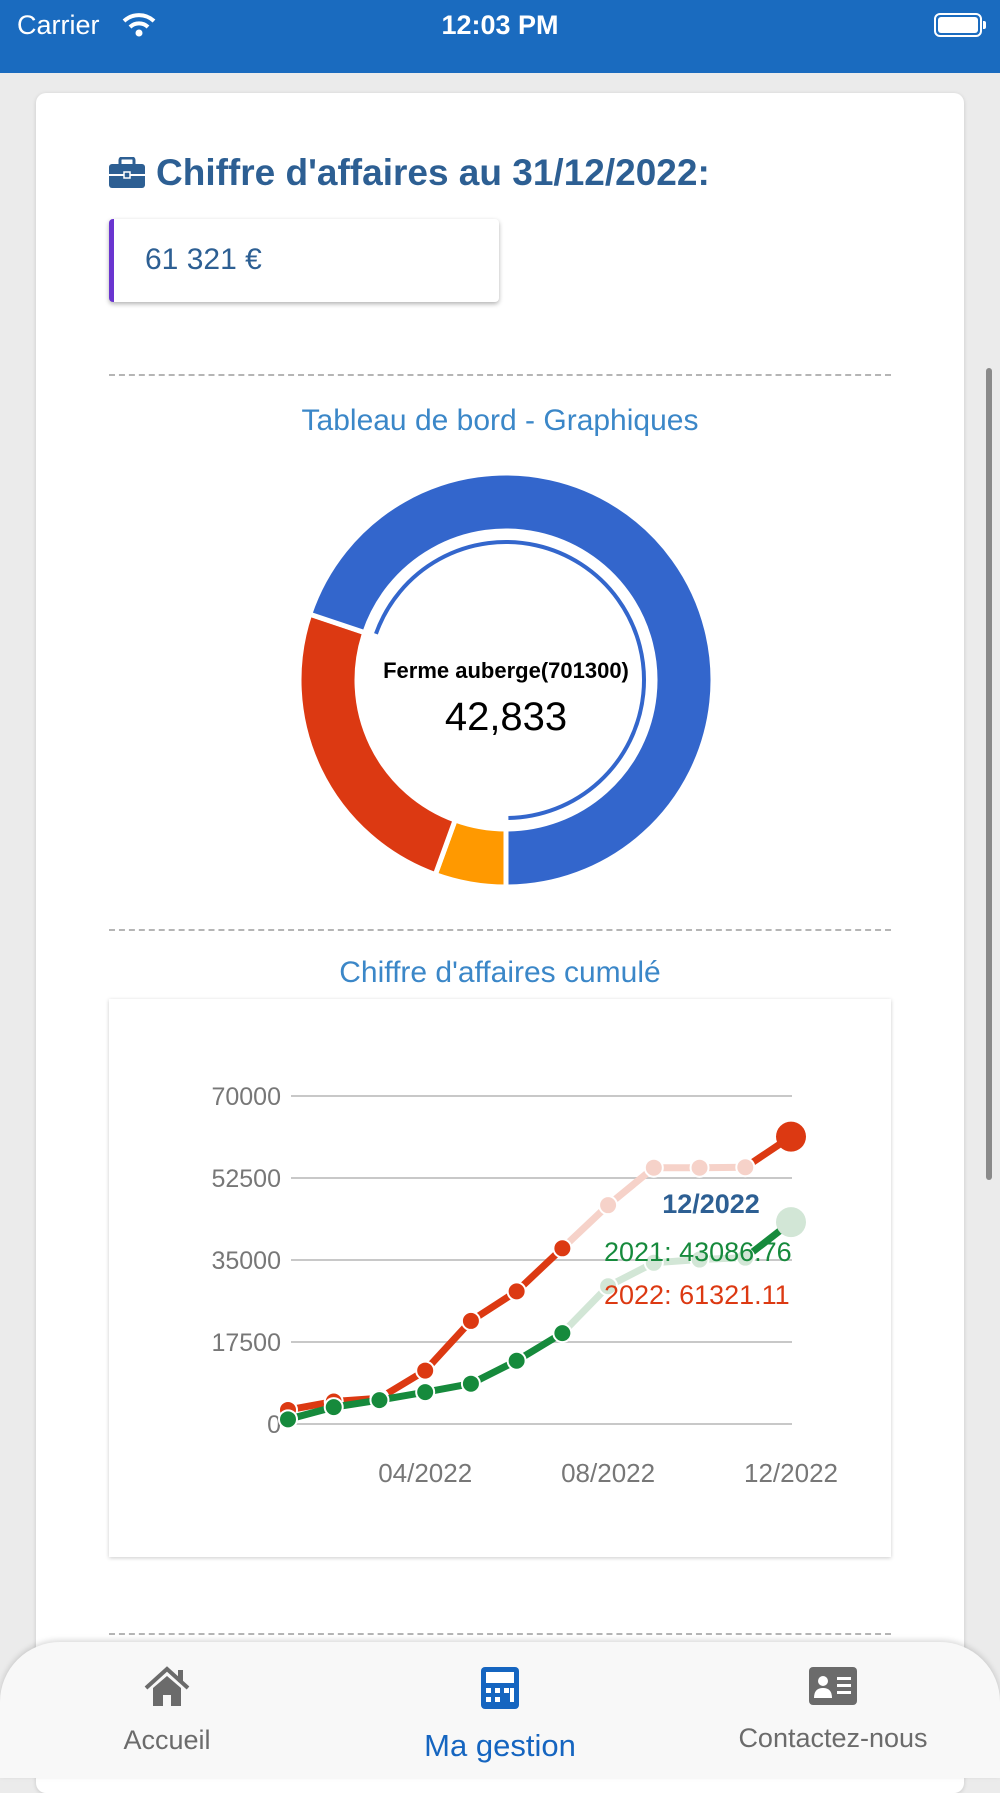 This screenshot has width=1000, height=1793. What do you see at coordinates (500, 1746) in the screenshot?
I see `nav-label: Ma gestion` at bounding box center [500, 1746].